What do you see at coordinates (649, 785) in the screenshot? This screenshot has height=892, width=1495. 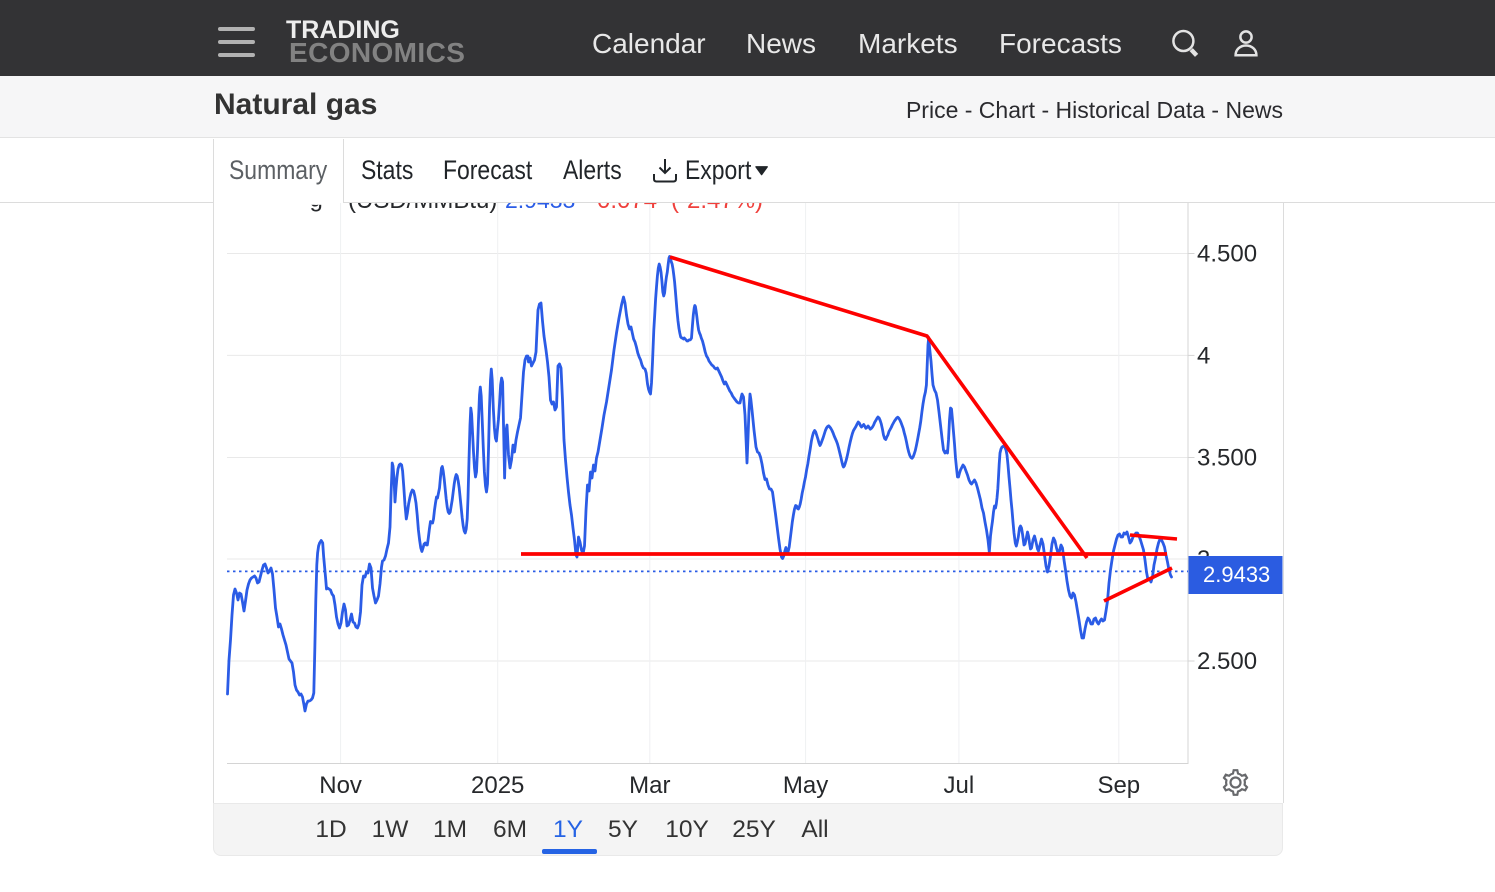 I see `svg-text: Mar` at bounding box center [649, 785].